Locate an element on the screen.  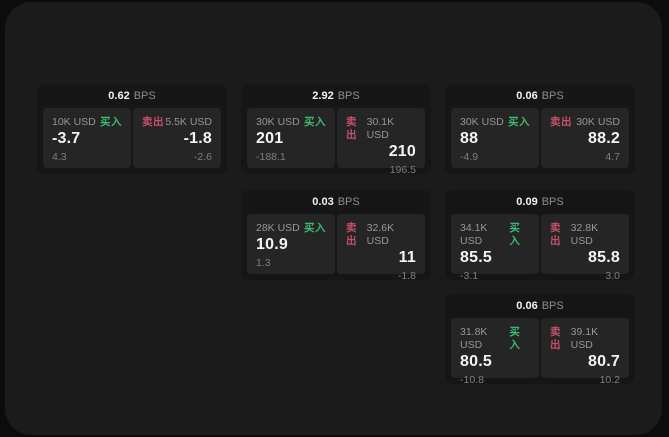
sell-change: 10.2 is located at coordinates (609, 380).